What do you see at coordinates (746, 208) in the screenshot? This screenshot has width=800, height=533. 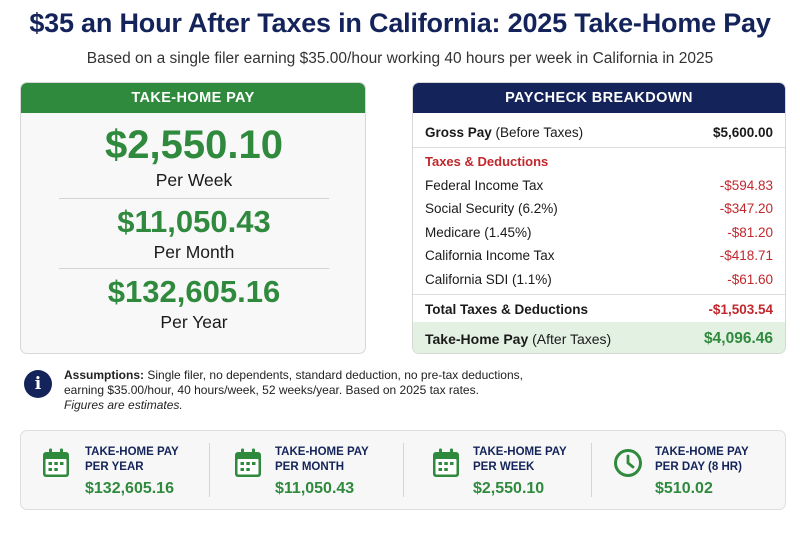 I see `deduction-value: -$347.20` at bounding box center [746, 208].